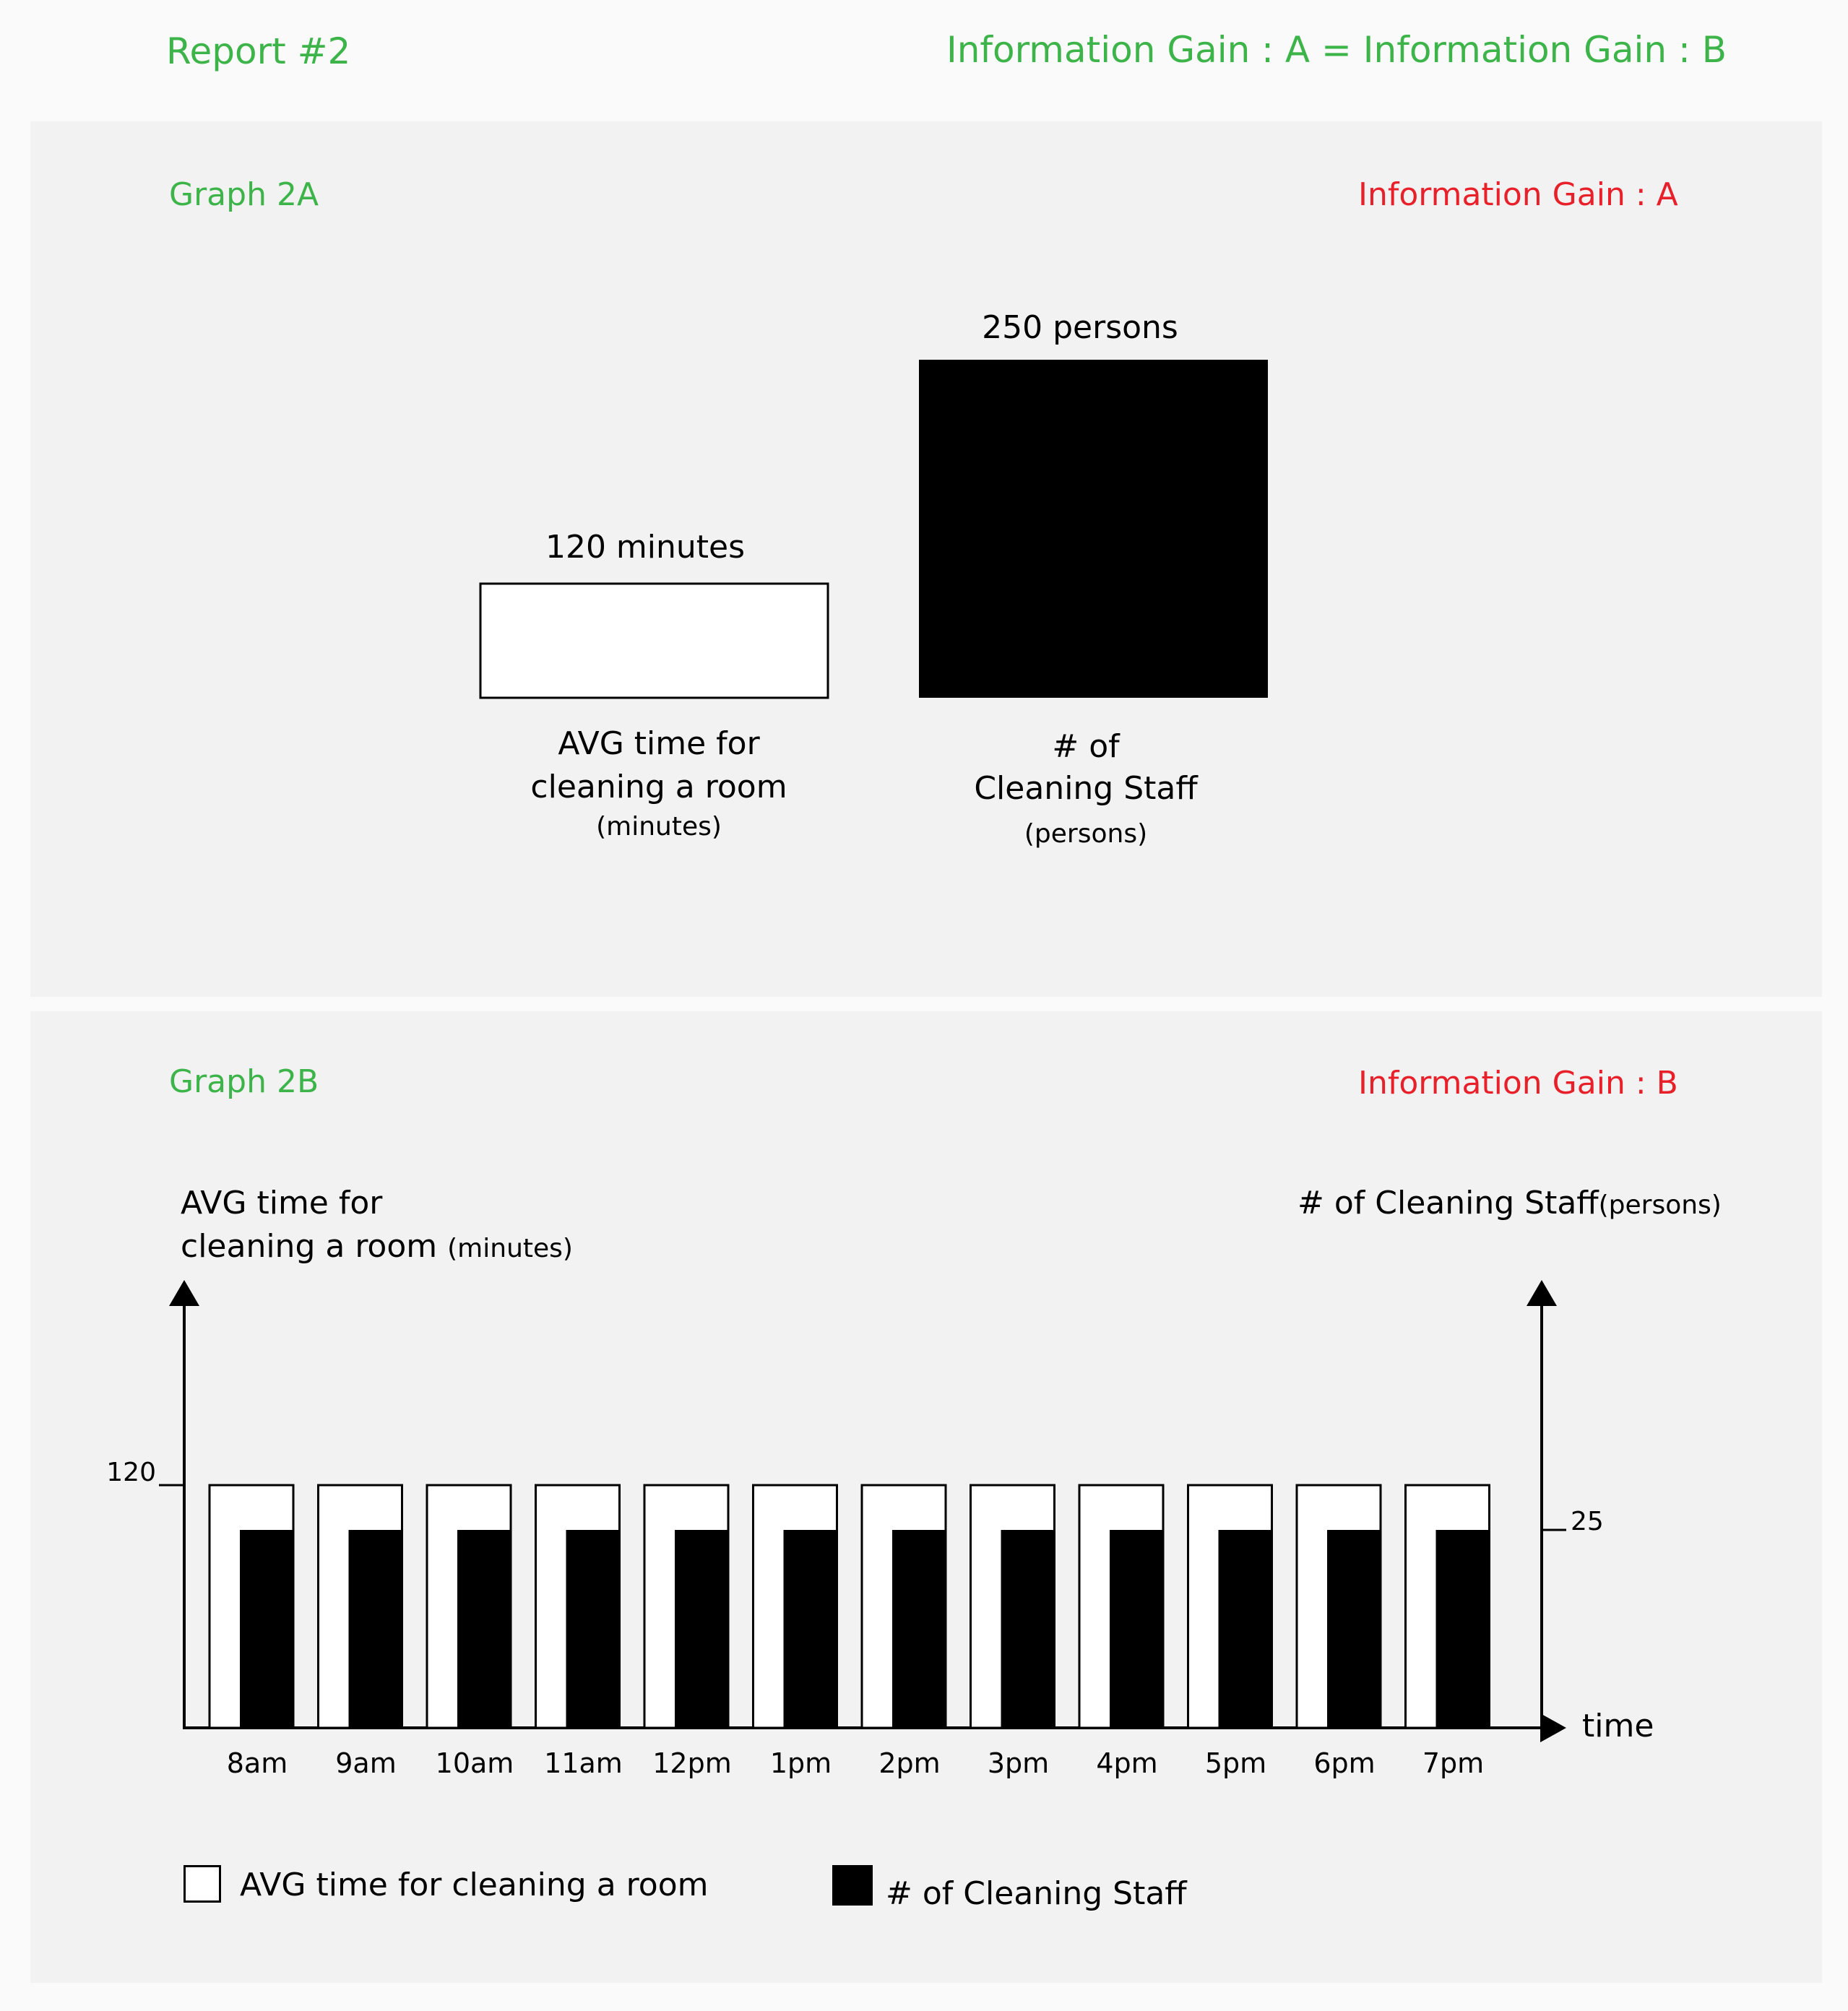 This screenshot has width=1848, height=2011. What do you see at coordinates (475, 1763) in the screenshot?
I see `x-tick-label: 10am` at bounding box center [475, 1763].